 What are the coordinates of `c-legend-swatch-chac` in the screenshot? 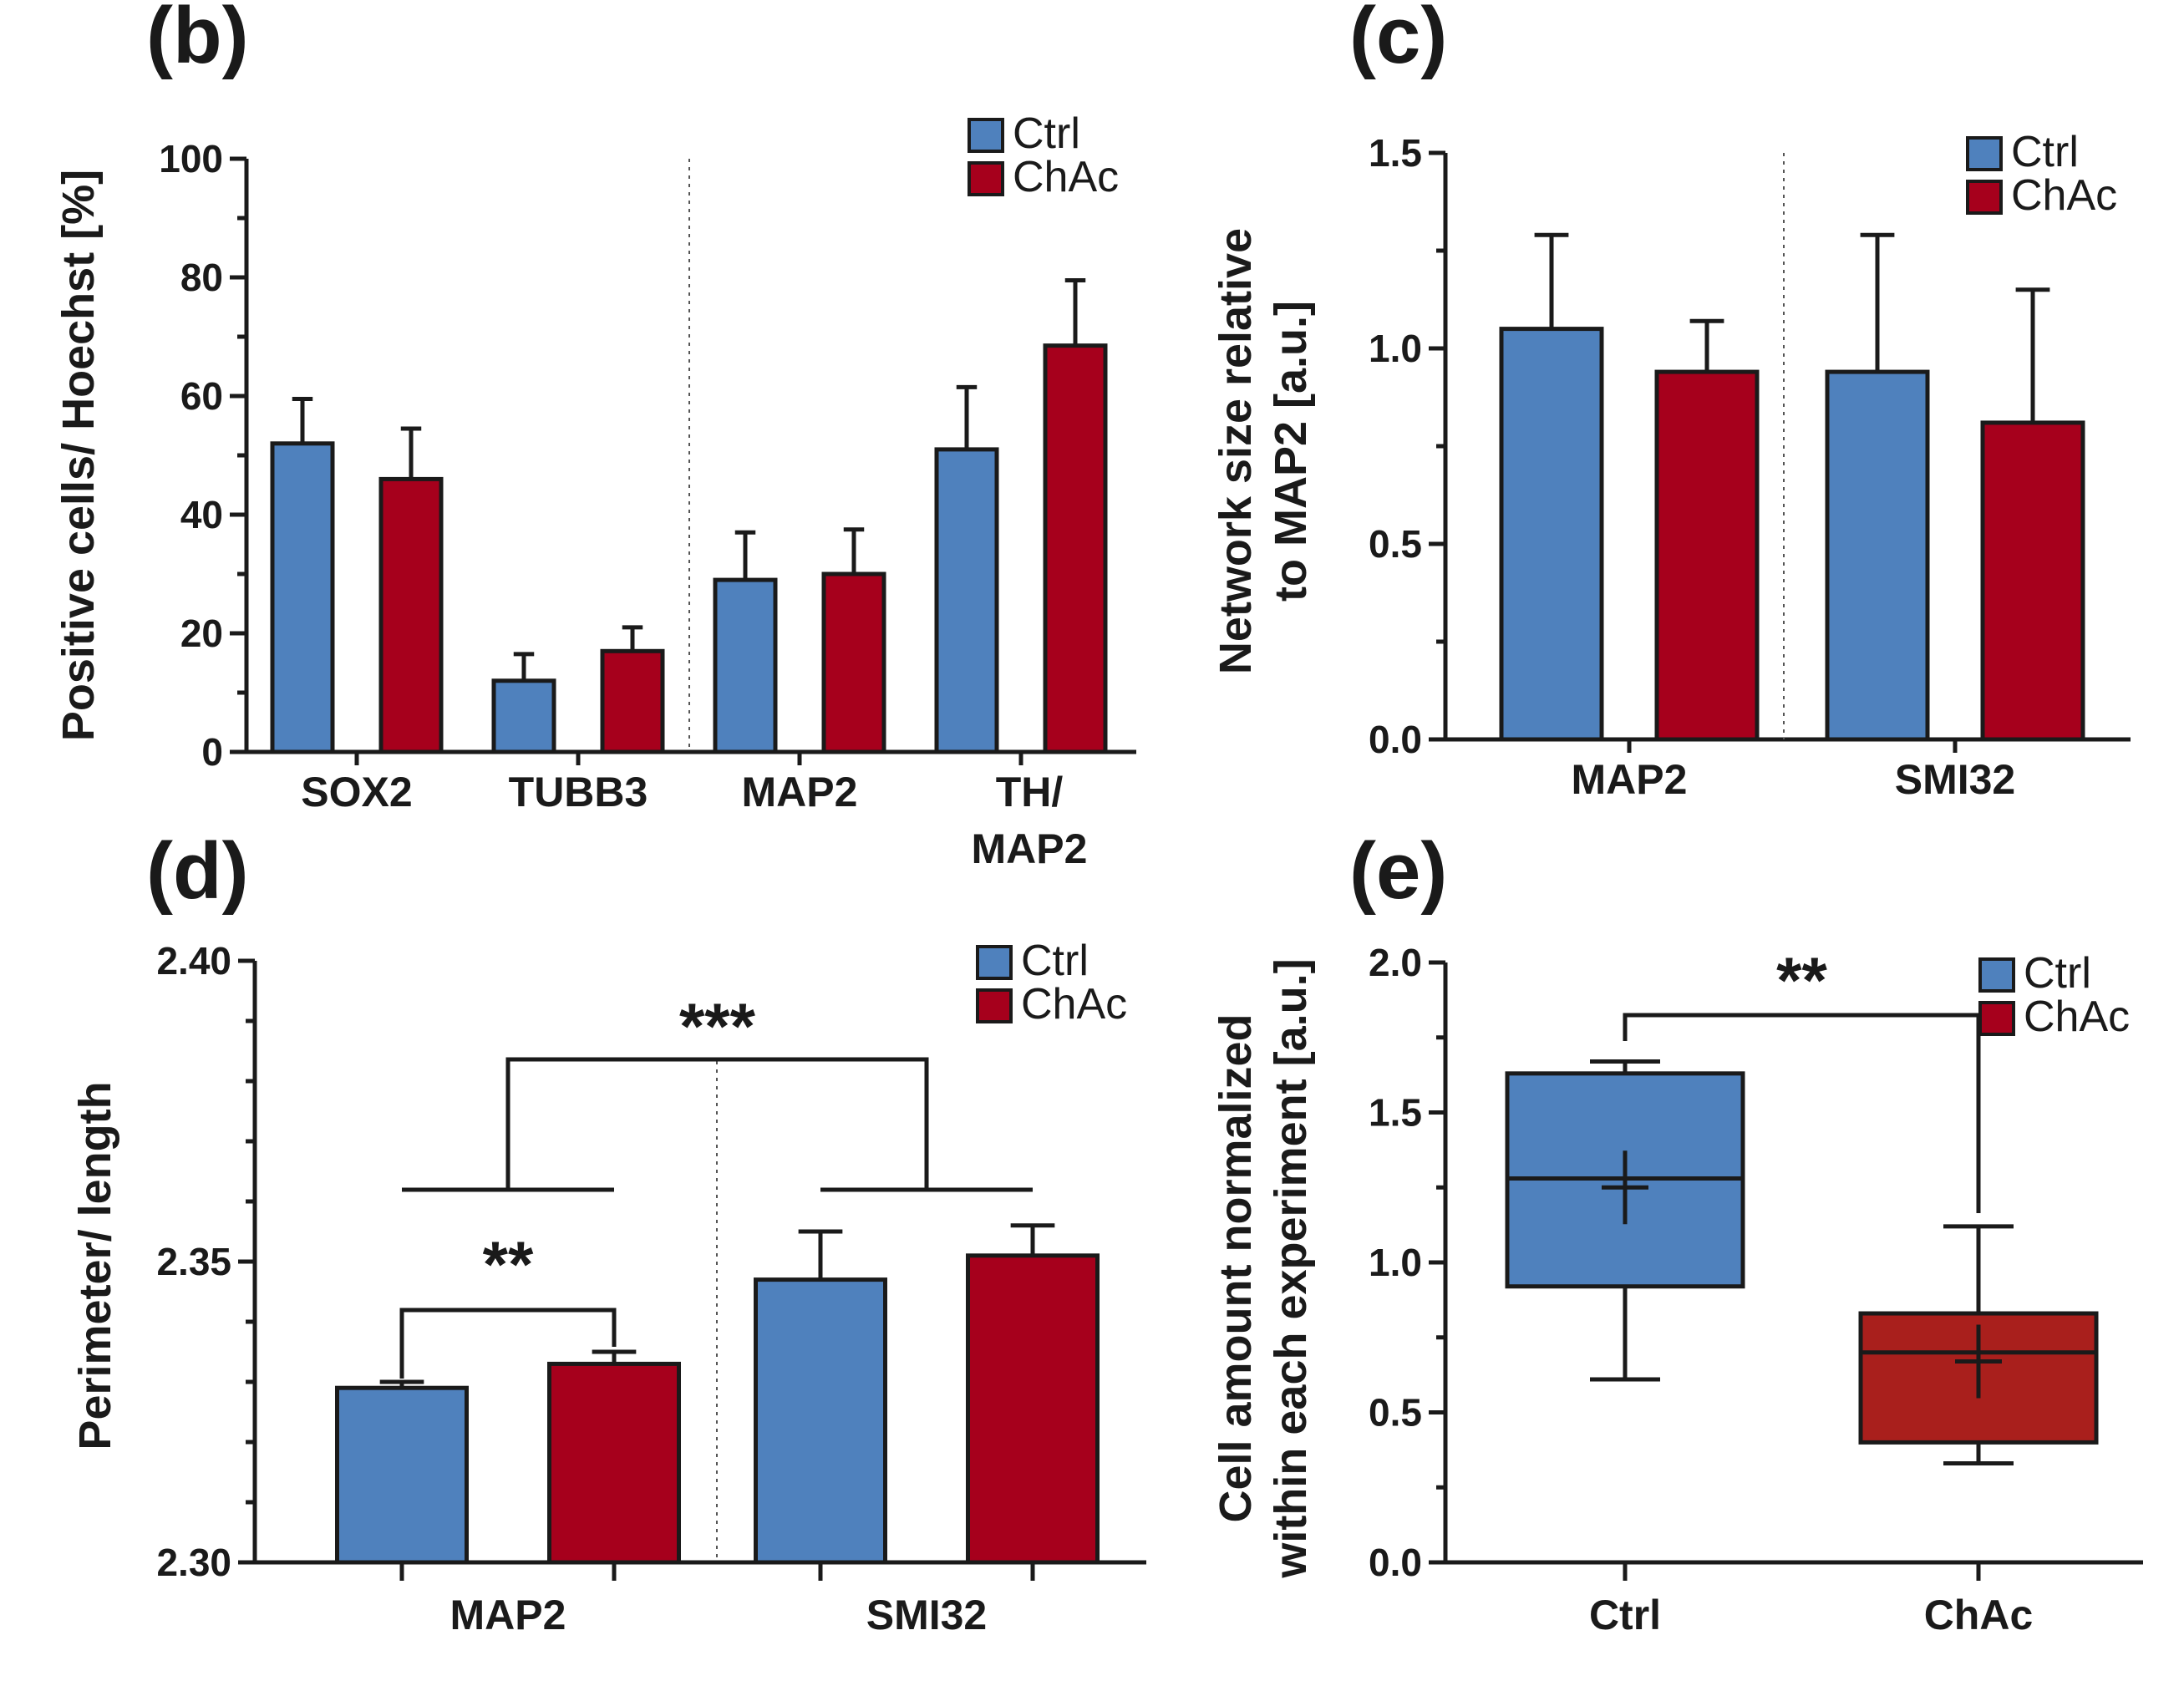 It's located at (1984, 197).